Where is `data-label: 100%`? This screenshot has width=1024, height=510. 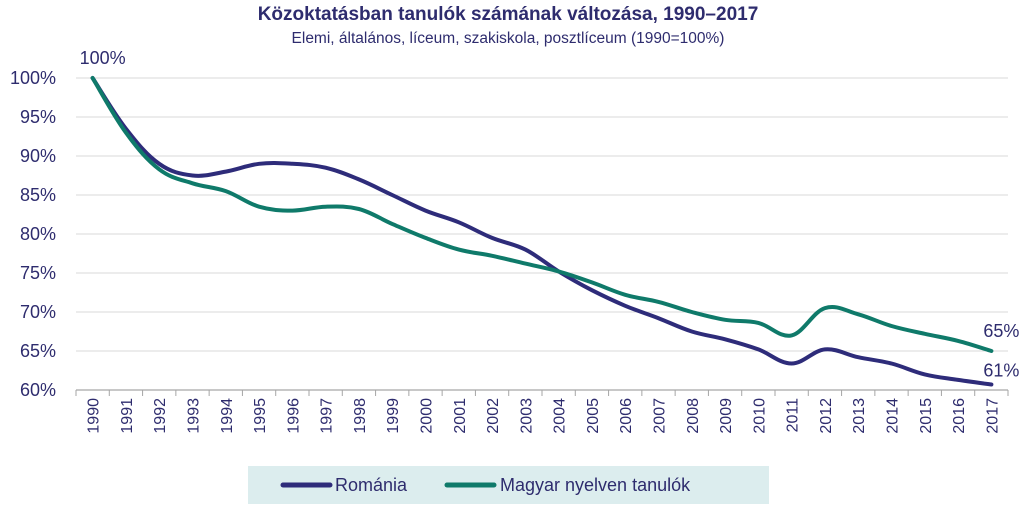
data-label: 100% is located at coordinates (103, 58).